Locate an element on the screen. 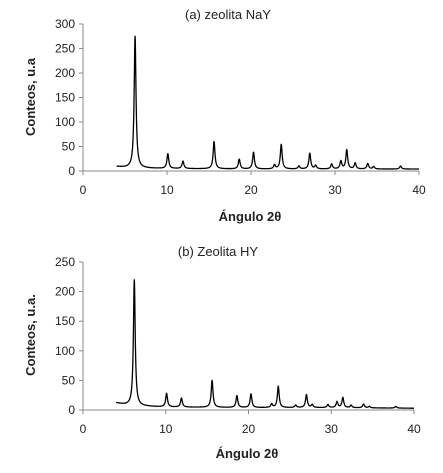  chart-title: (a) zeolita NaY is located at coordinates (228, 14).